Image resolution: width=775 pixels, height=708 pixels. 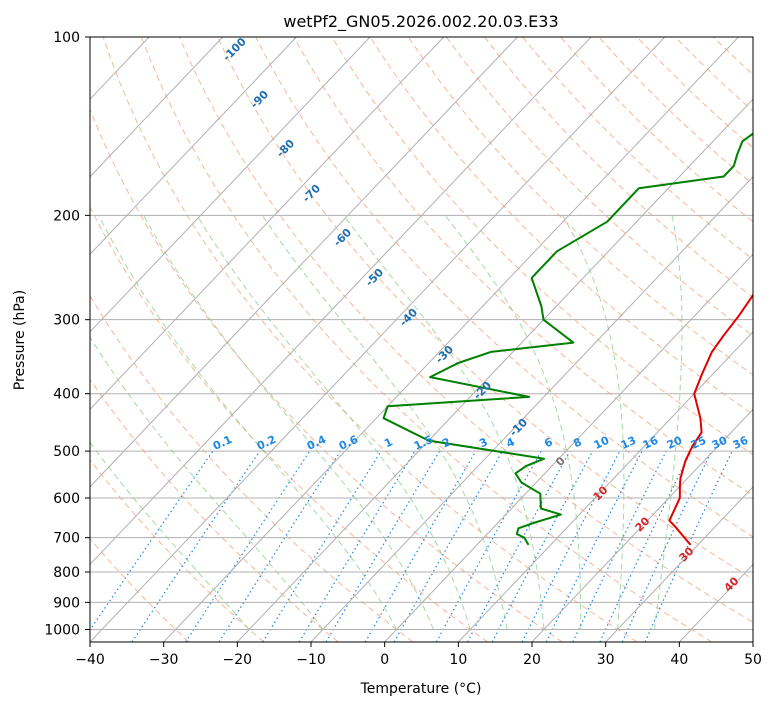 I want to click on x-tick-label: 10, so click(x=458, y=660).